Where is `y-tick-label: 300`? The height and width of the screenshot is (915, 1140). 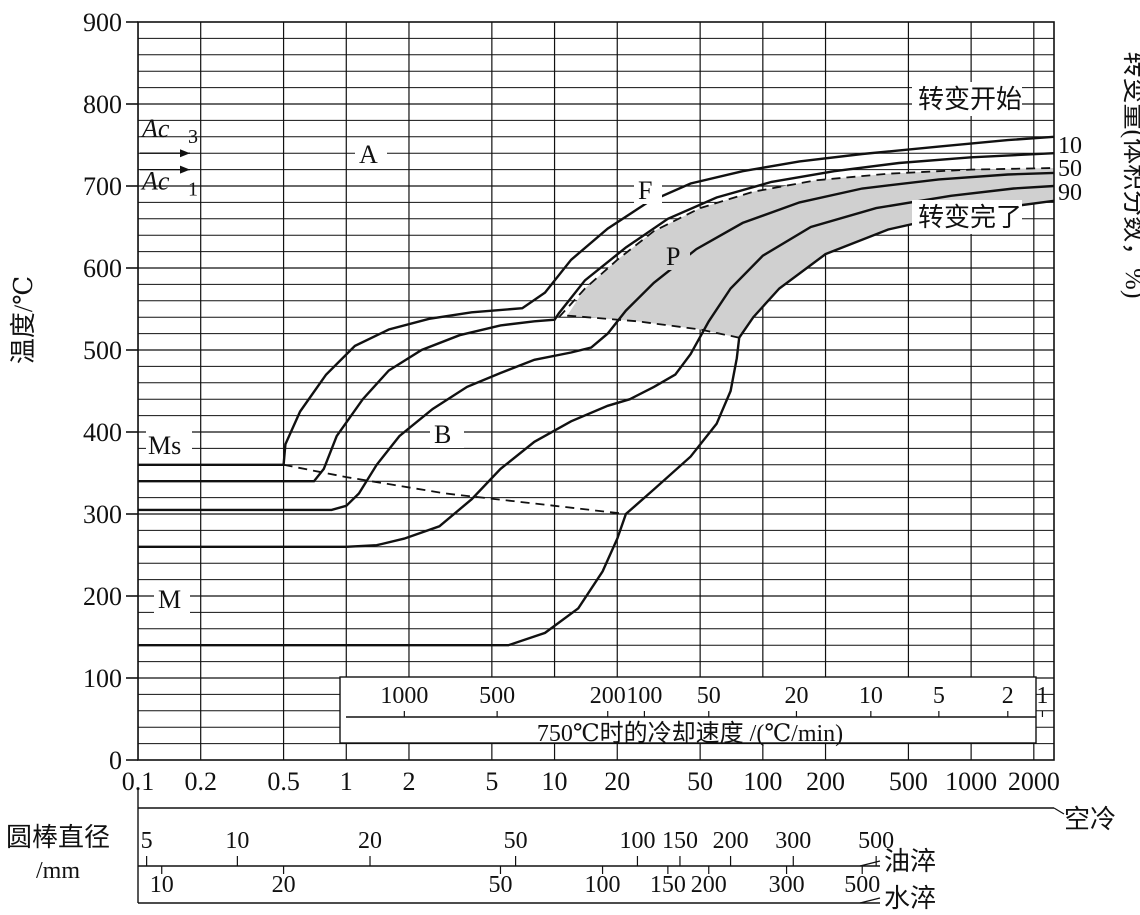 y-tick-label: 300 is located at coordinates (102, 514).